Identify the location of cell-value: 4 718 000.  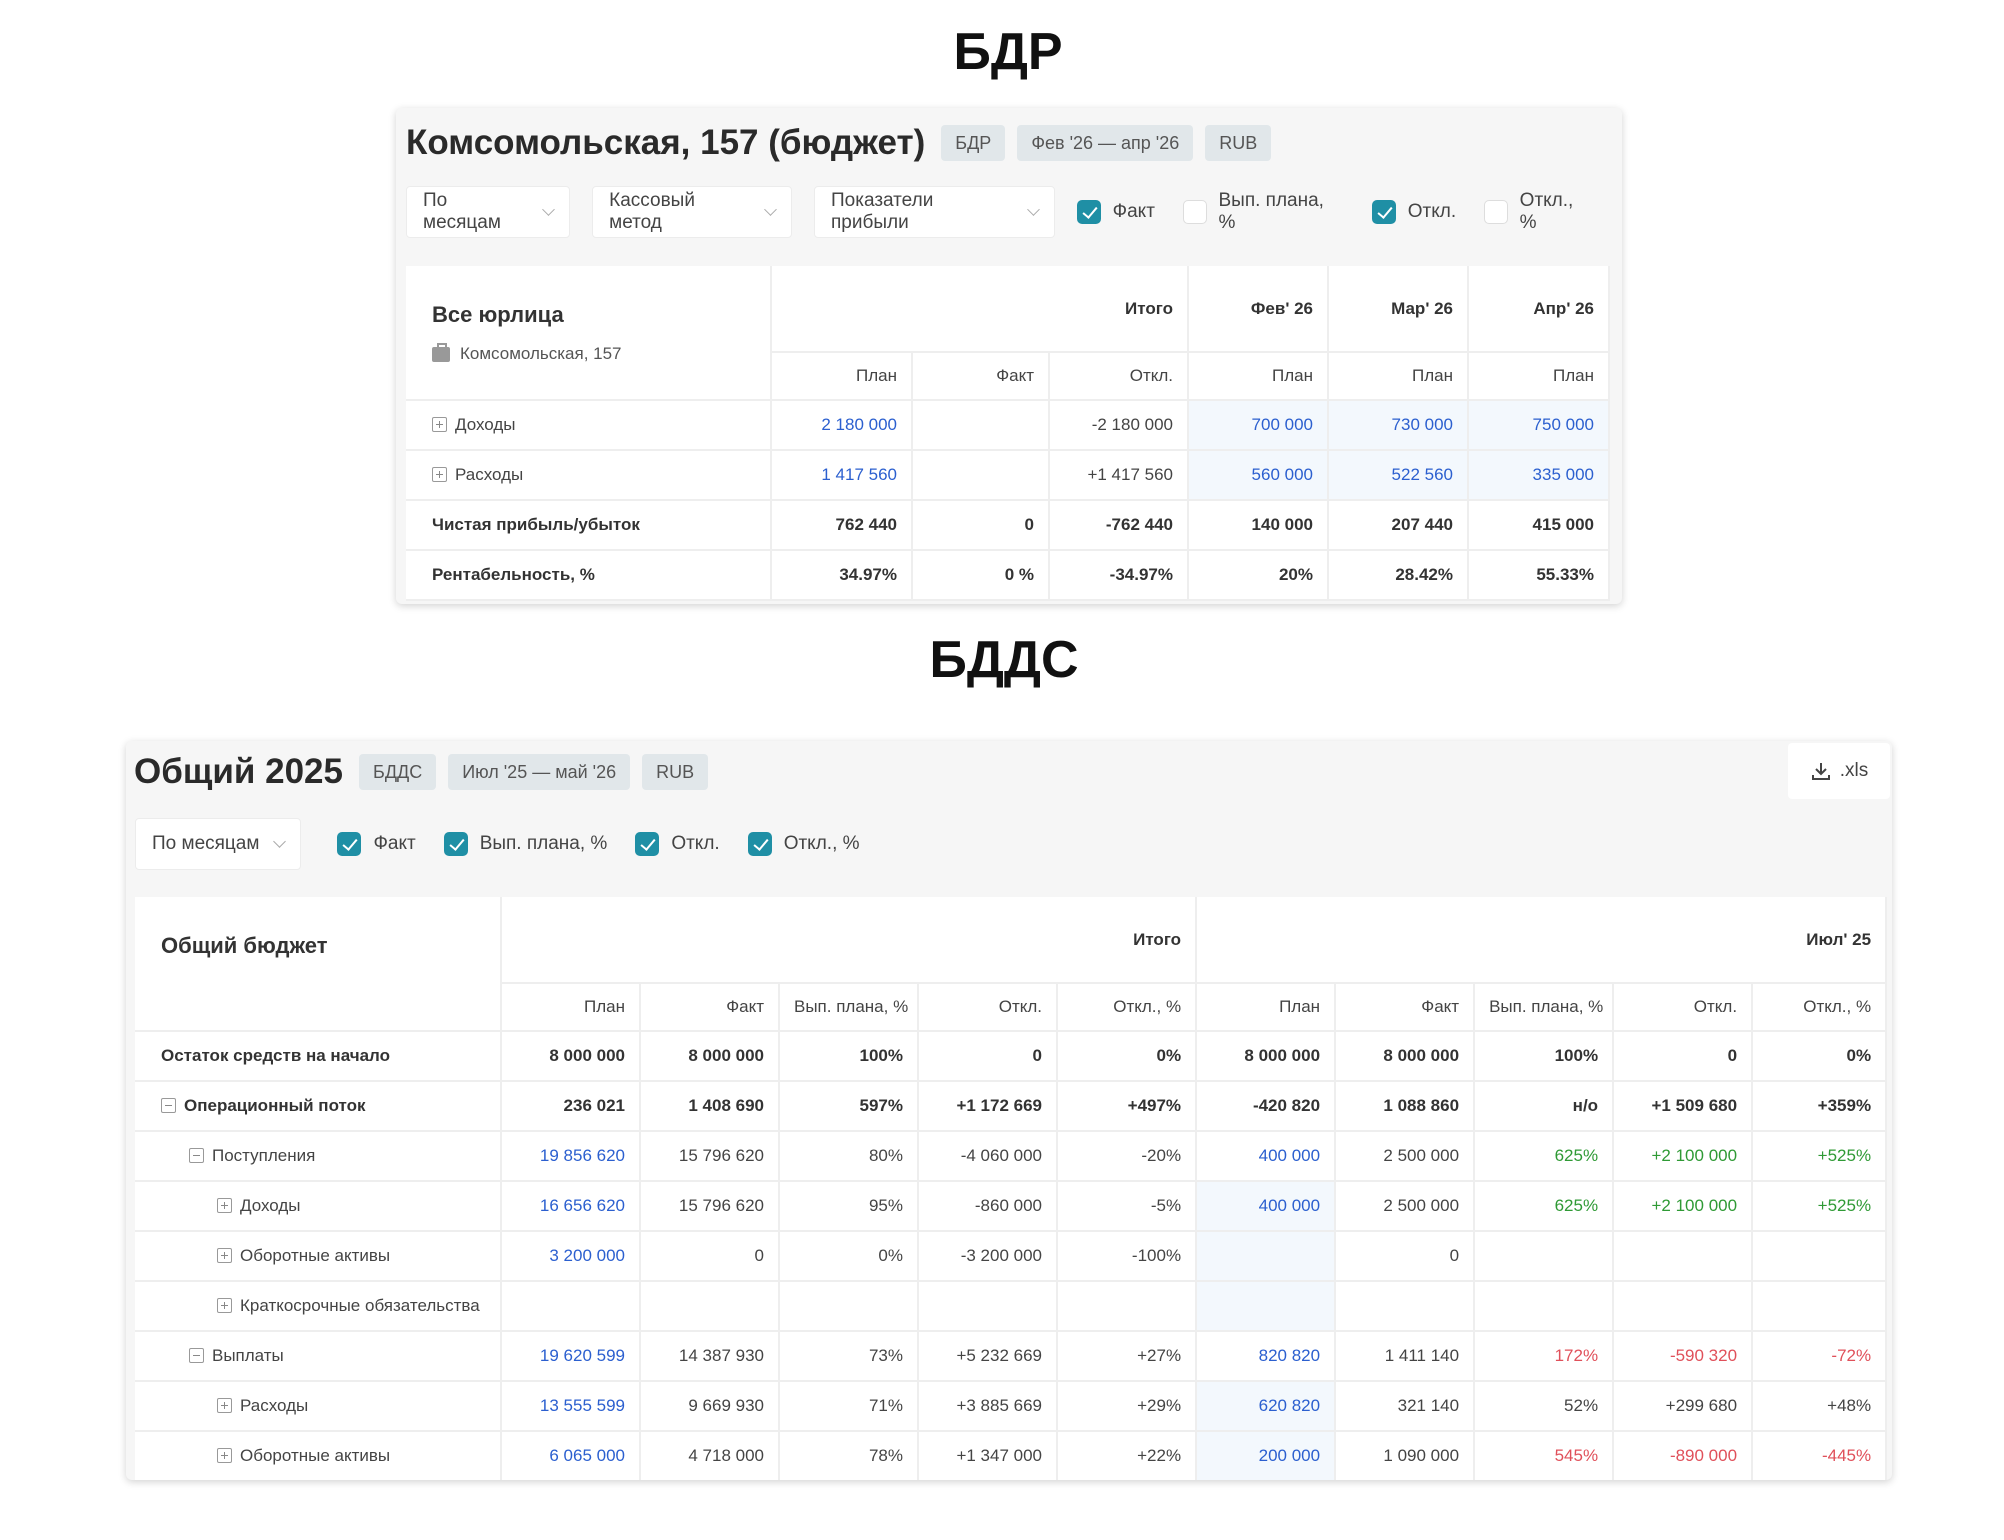
(710, 1455).